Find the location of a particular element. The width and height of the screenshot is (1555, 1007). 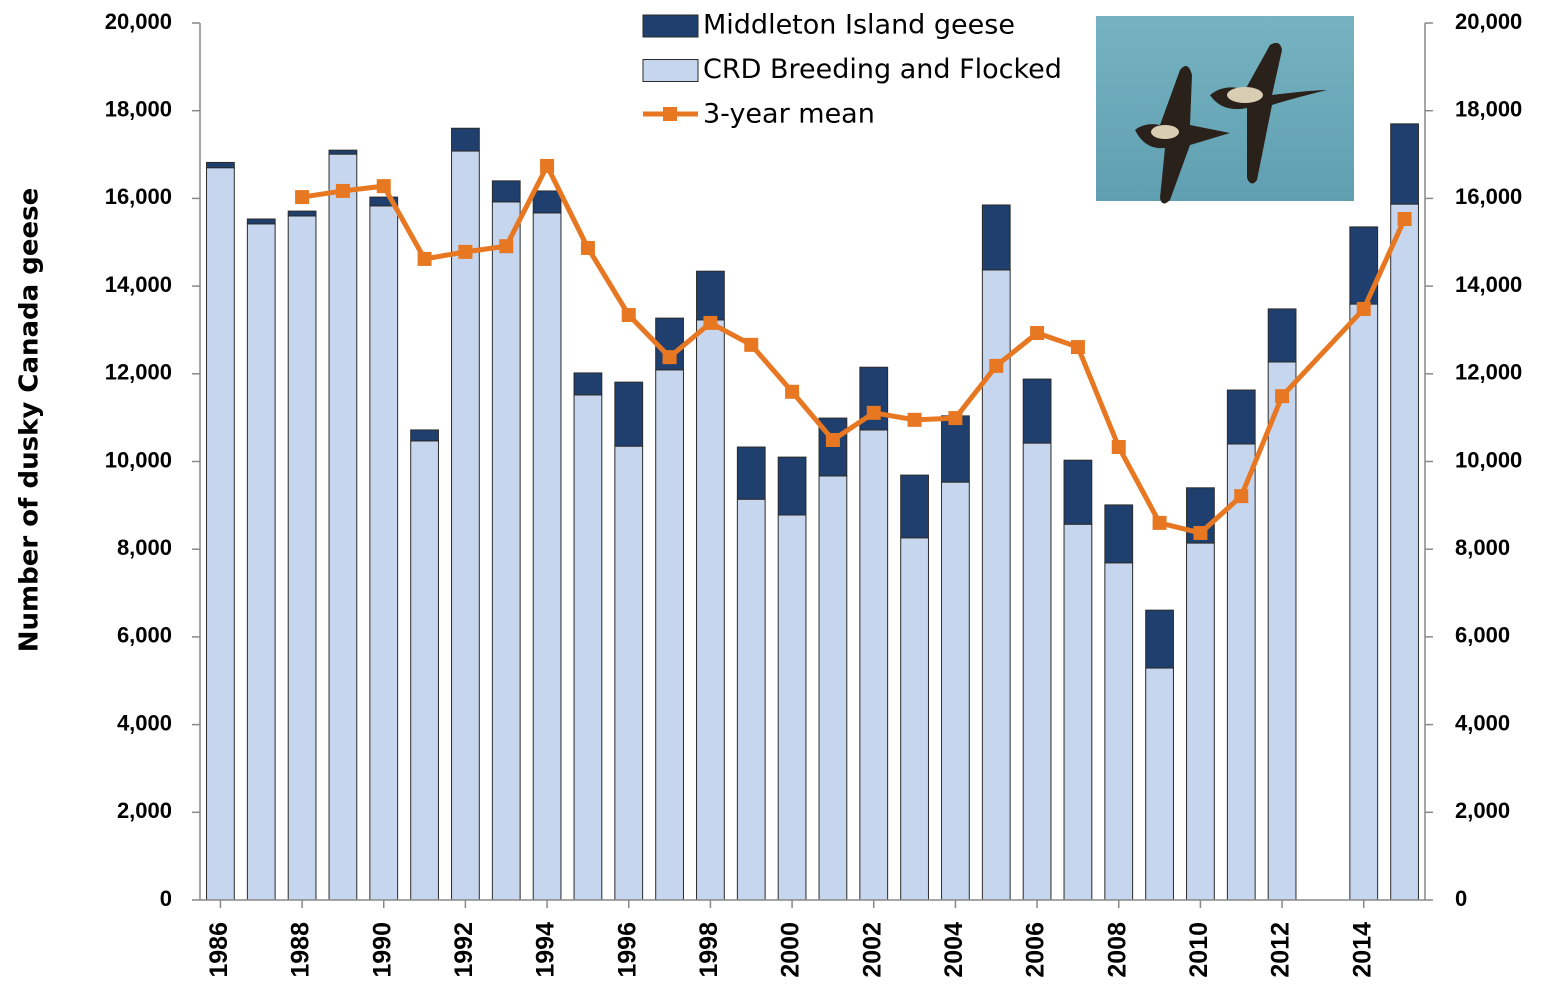

photo-background is located at coordinates (1225, 108).